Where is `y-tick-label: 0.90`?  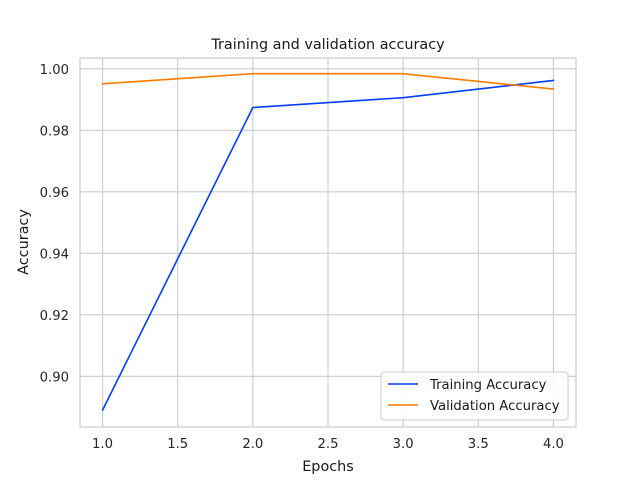
y-tick-label: 0.90 is located at coordinates (54, 377).